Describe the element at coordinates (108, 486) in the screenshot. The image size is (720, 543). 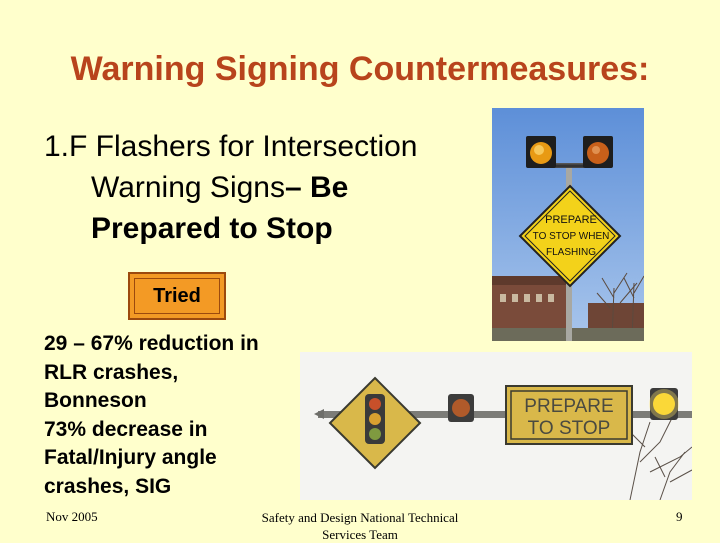
I see `stat-line: crashes, SIG` at that location.